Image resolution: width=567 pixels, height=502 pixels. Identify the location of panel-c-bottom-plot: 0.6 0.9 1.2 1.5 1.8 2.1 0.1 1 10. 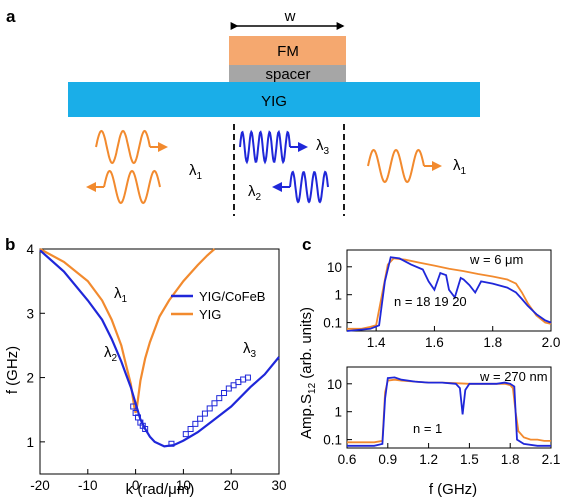
(442, 416).